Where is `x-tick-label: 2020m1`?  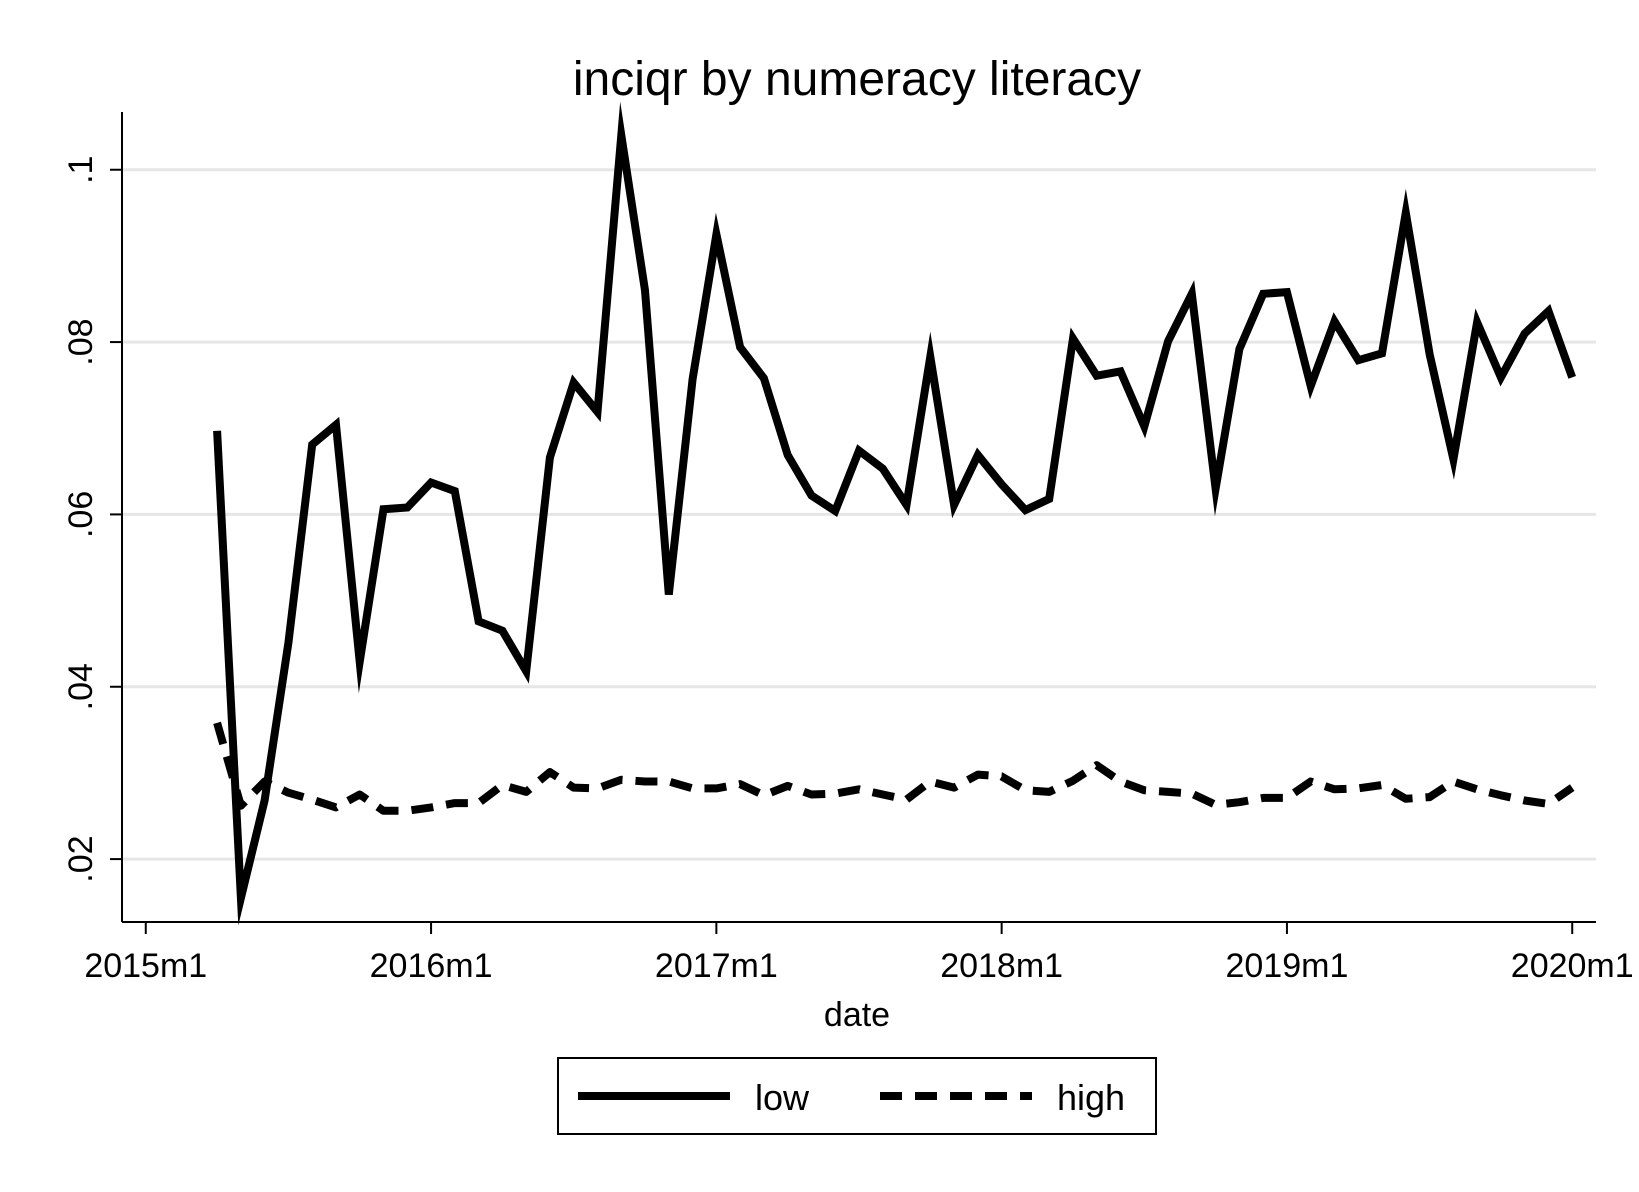
x-tick-label: 2020m1 is located at coordinates (1572, 966).